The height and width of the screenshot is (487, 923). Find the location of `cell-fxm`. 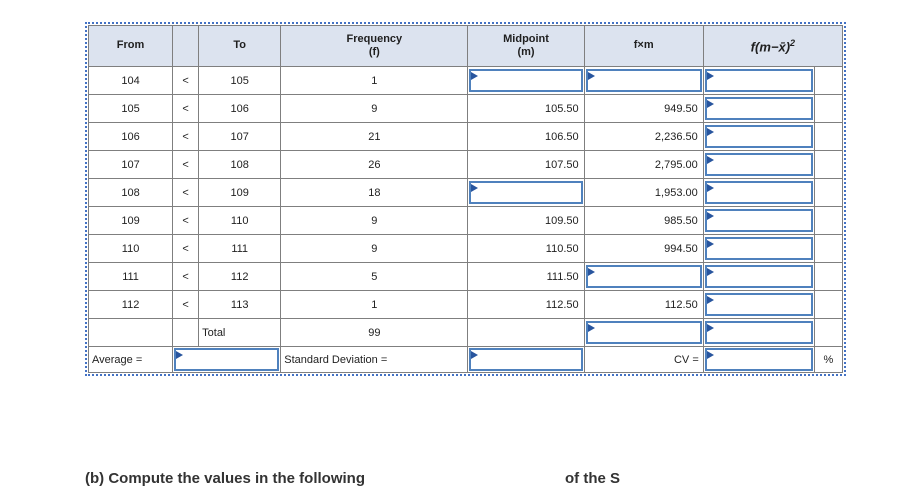

cell-fxm is located at coordinates (643, 80).